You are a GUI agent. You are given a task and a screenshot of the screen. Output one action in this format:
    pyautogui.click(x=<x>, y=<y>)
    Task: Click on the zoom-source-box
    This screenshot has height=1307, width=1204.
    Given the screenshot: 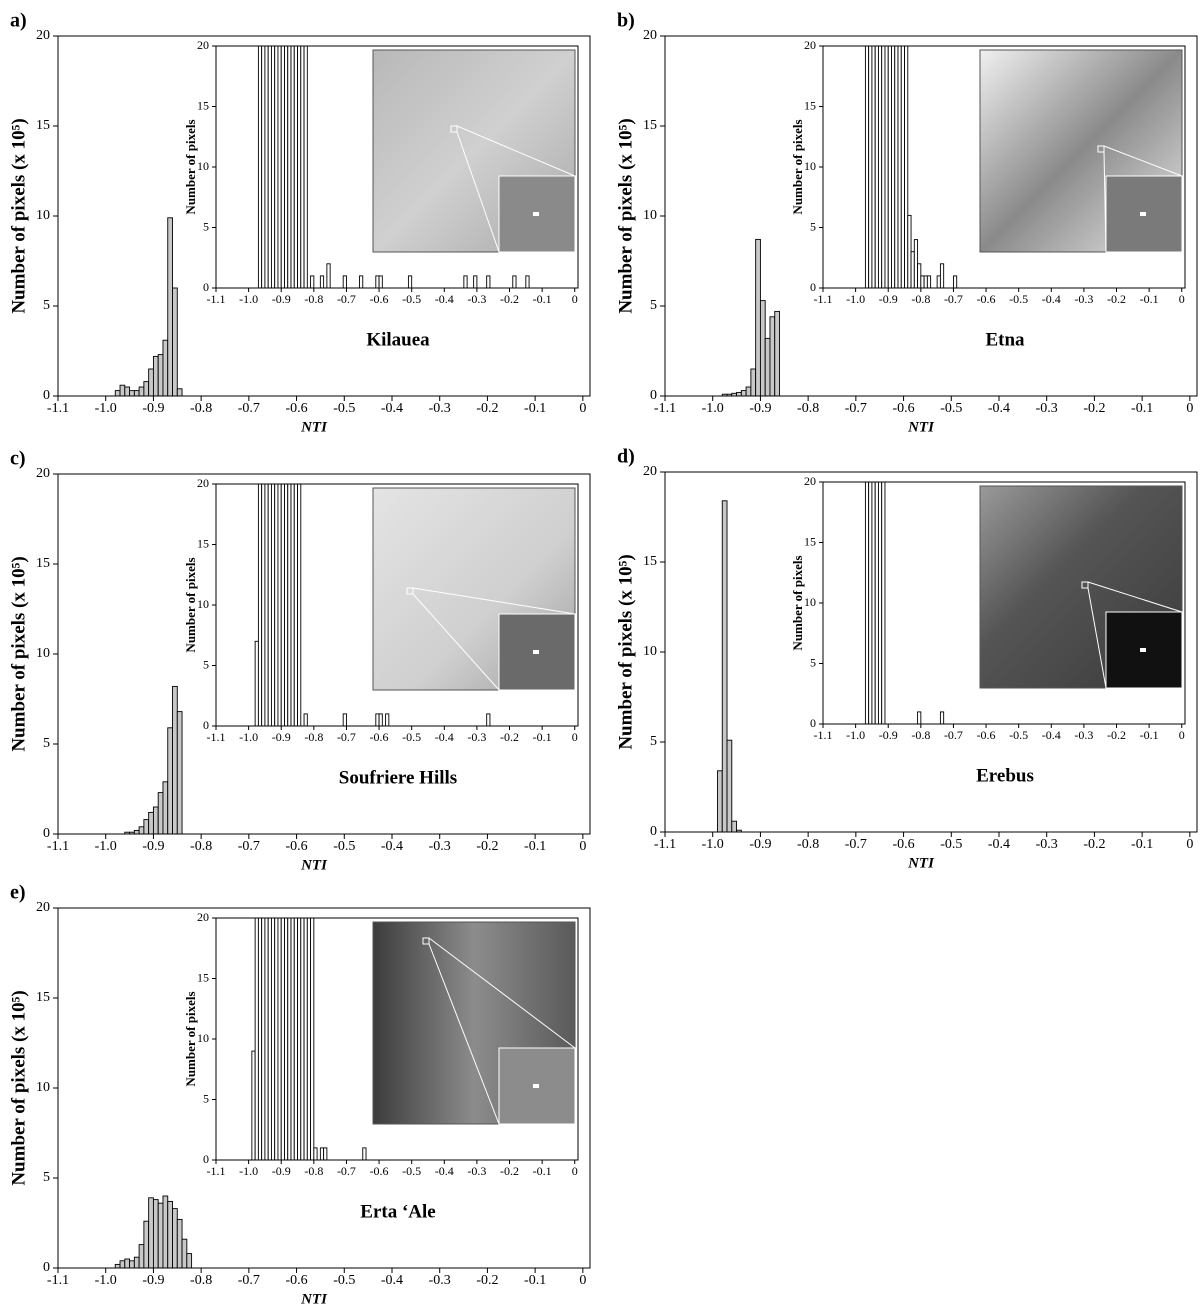 What is the action you would take?
    pyautogui.click(x=1101, y=149)
    